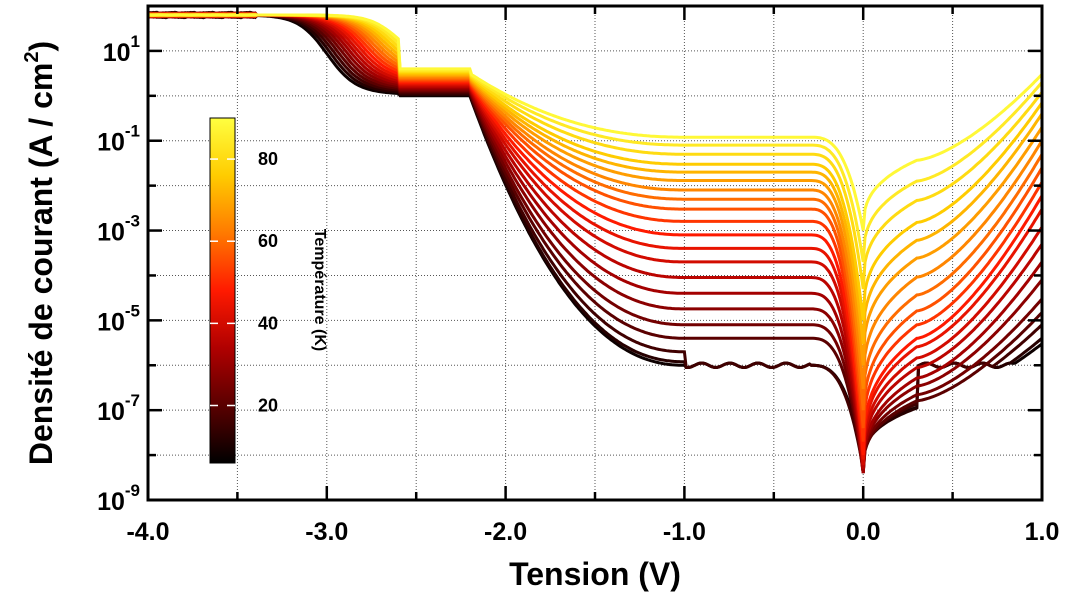  What do you see at coordinates (863, 532) in the screenshot?
I see `x-tick-label: 0.0` at bounding box center [863, 532].